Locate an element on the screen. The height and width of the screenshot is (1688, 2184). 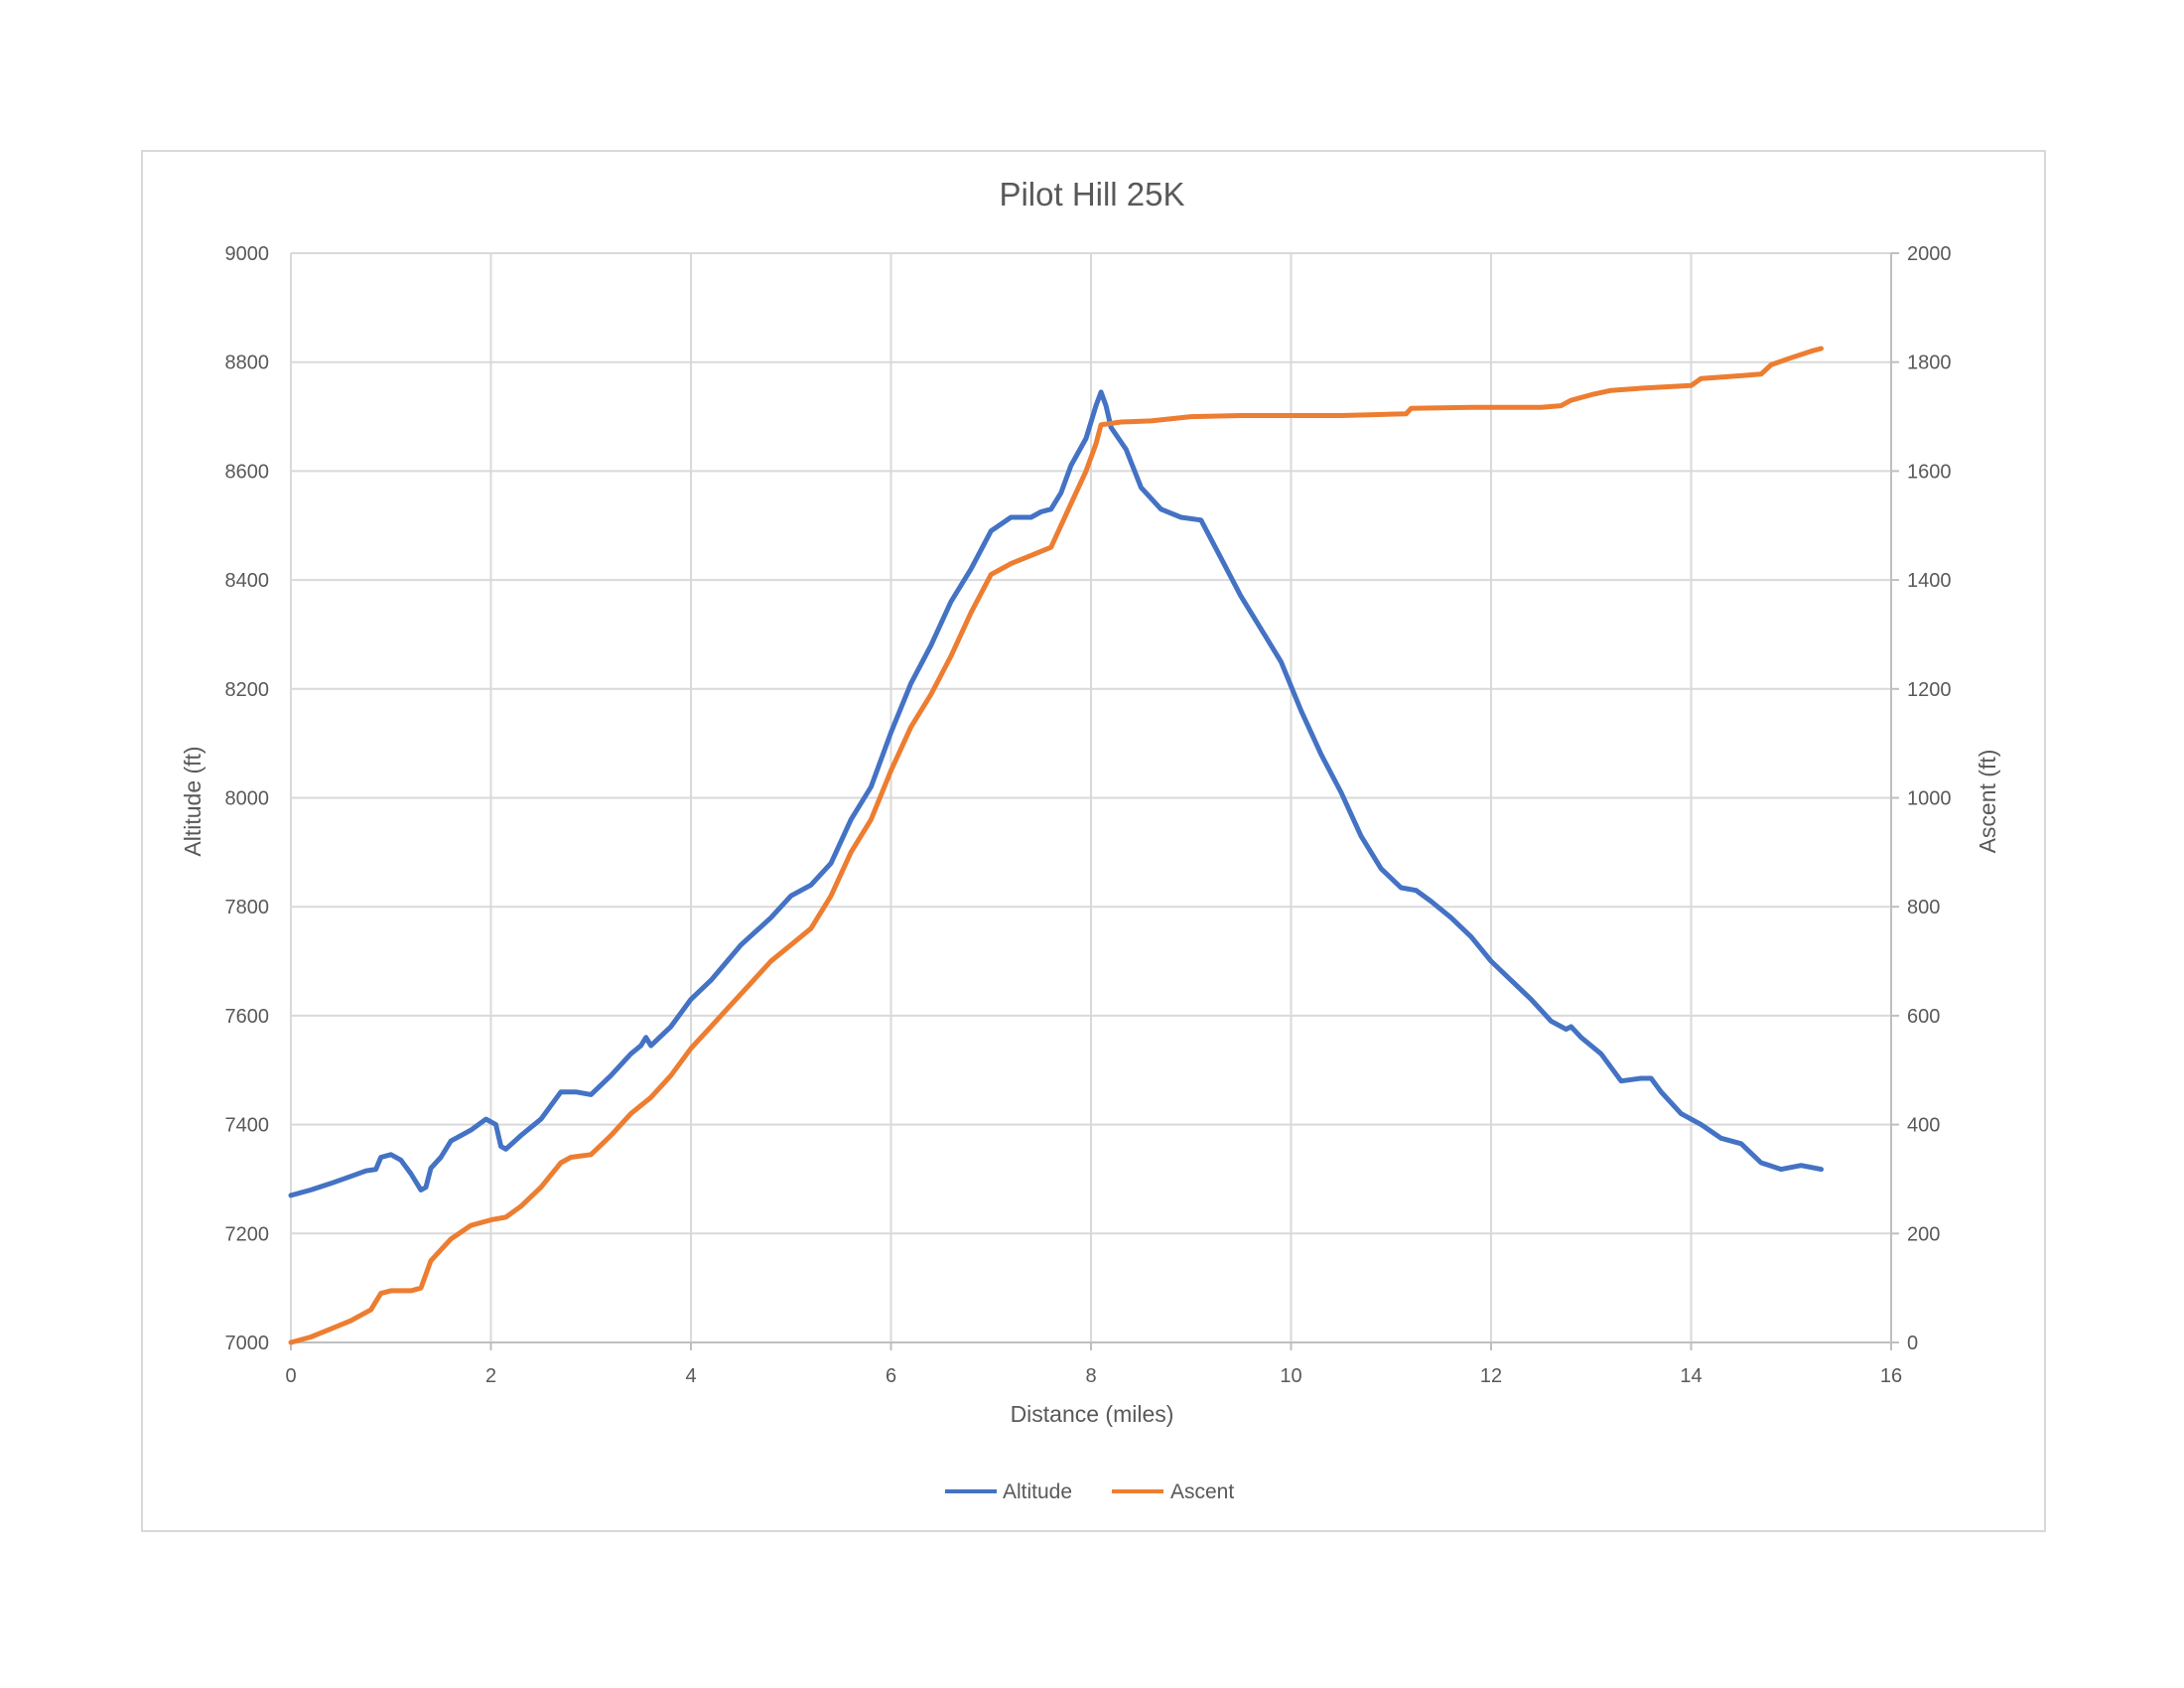
y-tick-label: 8800 is located at coordinates (247, 363).